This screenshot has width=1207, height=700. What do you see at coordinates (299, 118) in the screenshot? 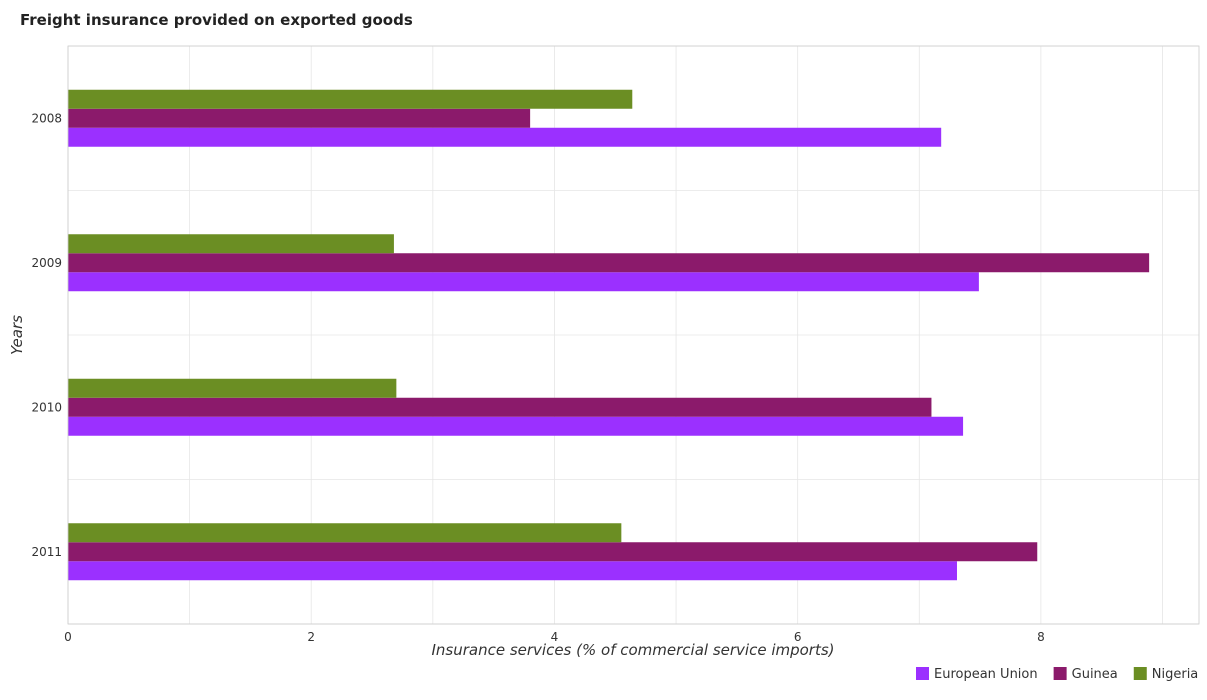
I see `bar-guinea-2008` at bounding box center [299, 118].